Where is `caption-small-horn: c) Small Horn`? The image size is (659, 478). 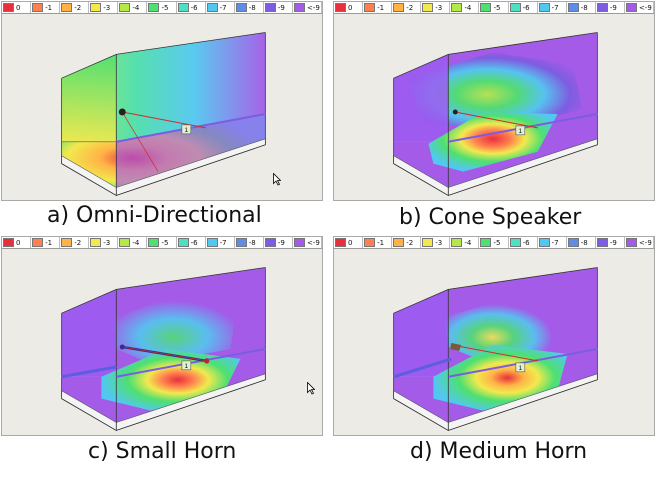
caption-small-horn: c) Small Horn is located at coordinates (162, 451).